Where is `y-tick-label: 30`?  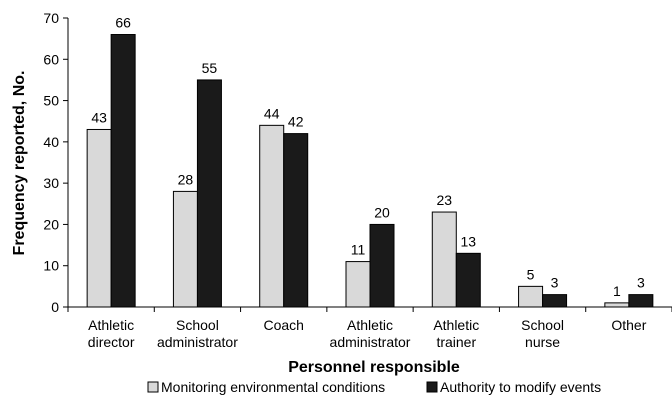 y-tick-label: 30 is located at coordinates (51, 183).